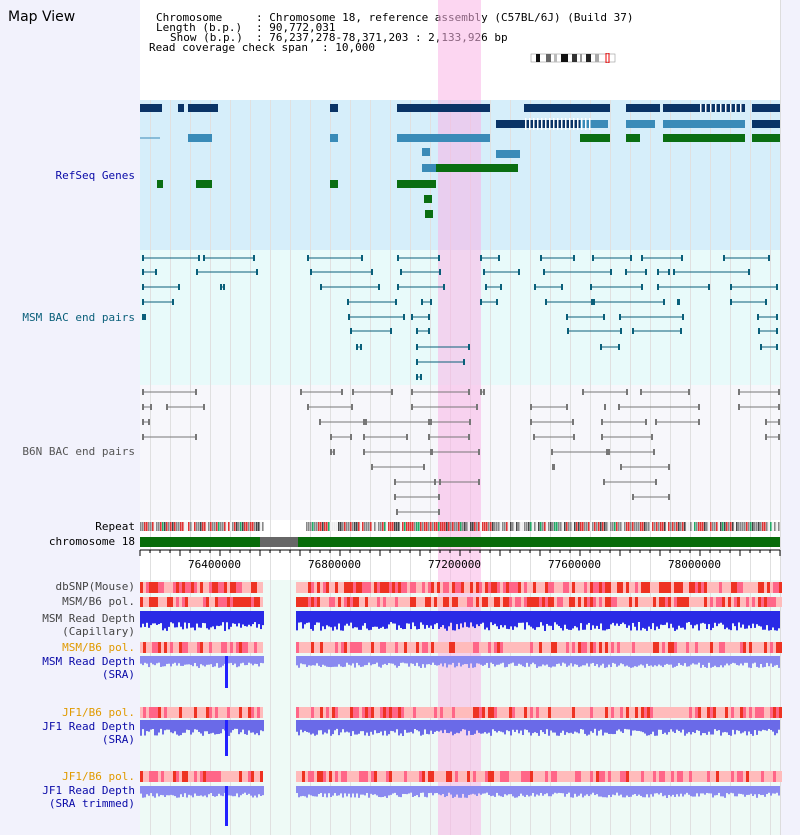 The height and width of the screenshot is (835, 800). I want to click on msm-b6-pol-label: MSM/B6 pol., so click(98, 601).